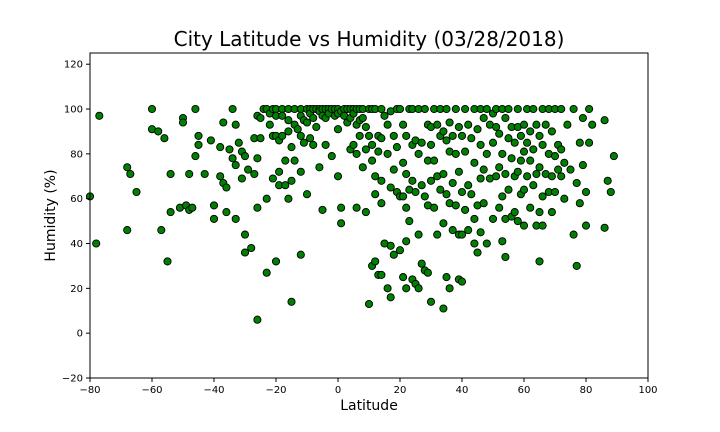 This screenshot has width=720, height=432. What do you see at coordinates (524, 390) in the screenshot?
I see `x-tick-label: 60` at bounding box center [524, 390].